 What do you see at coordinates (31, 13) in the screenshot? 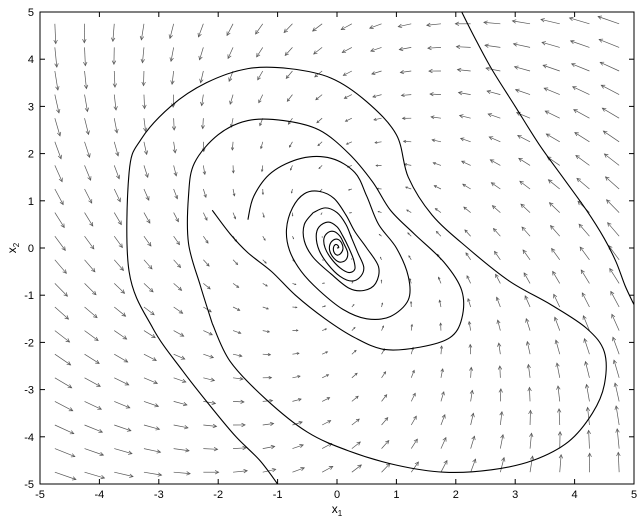
I see `y-tick-label: 5` at bounding box center [31, 13].